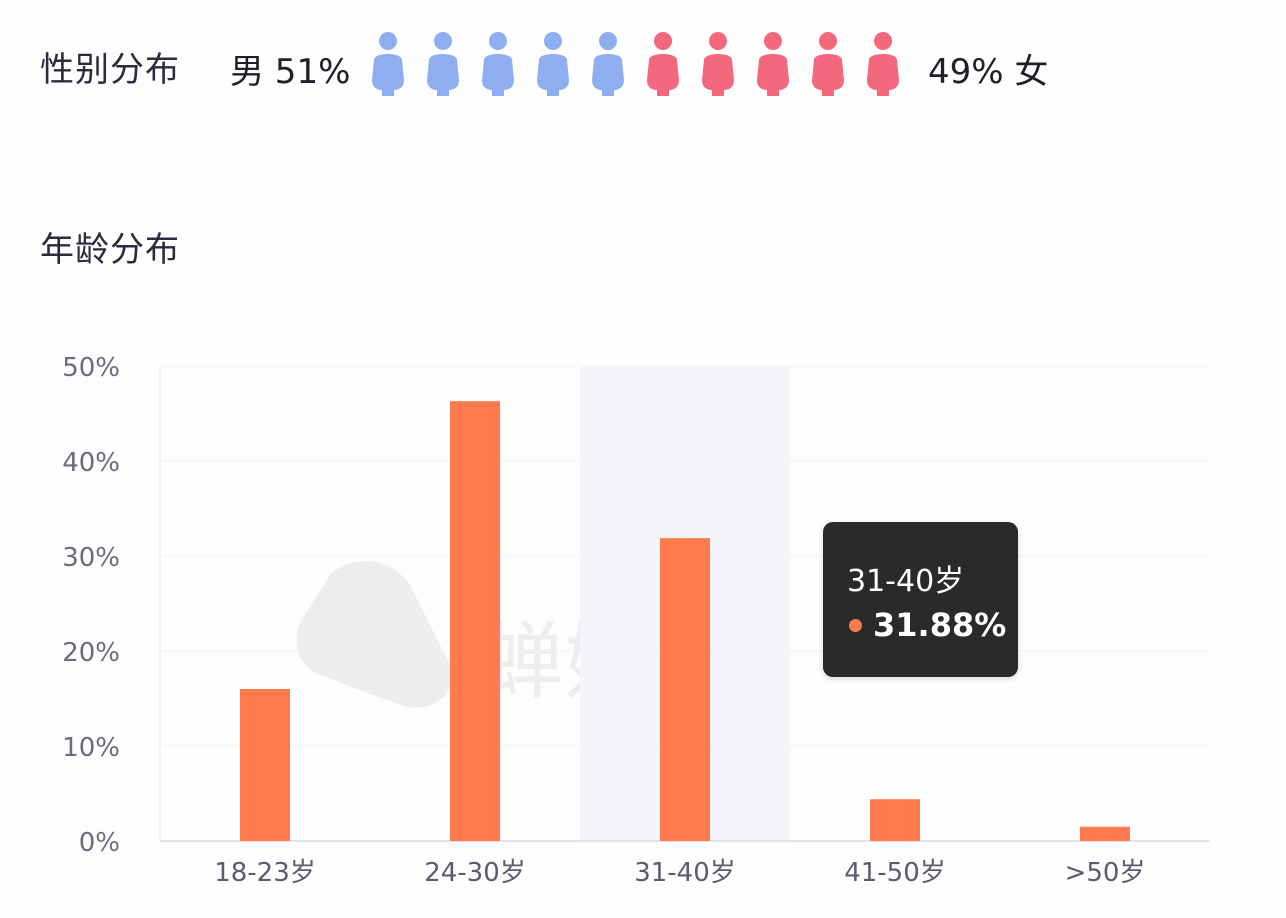  Describe the element at coordinates (475, 873) in the screenshot. I see `x-tick-label: 24-30岁` at that location.